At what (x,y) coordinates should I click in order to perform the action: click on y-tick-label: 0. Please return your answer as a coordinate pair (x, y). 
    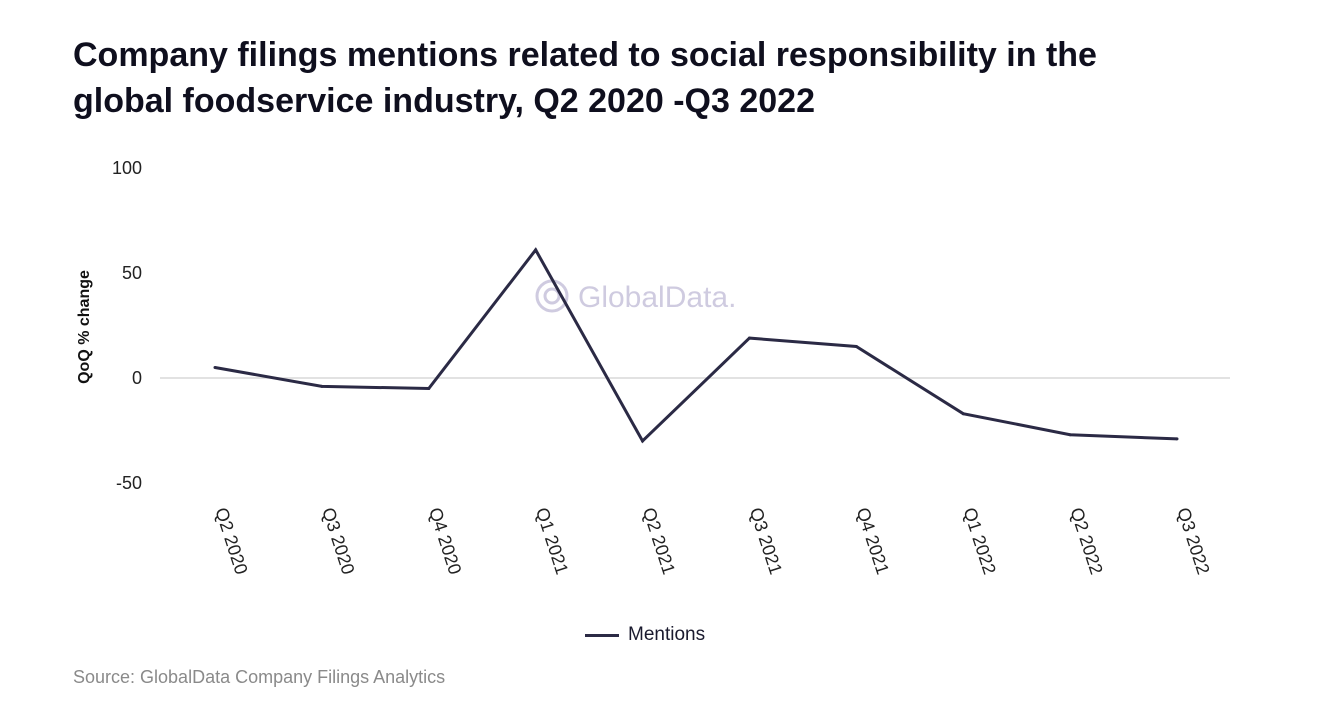
    Looking at the image, I should click on (137, 378).